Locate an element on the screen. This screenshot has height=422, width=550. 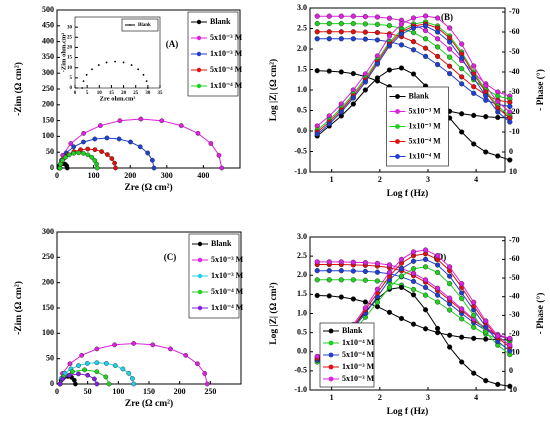
y-tick-label: 30 is located at coordinates (70, 27).